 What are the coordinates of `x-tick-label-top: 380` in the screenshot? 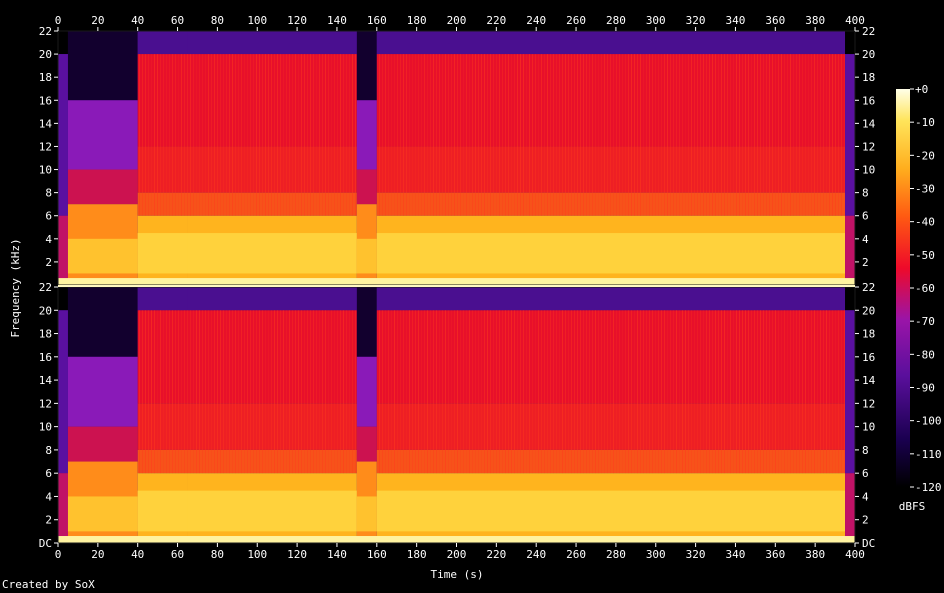 It's located at (815, 20).